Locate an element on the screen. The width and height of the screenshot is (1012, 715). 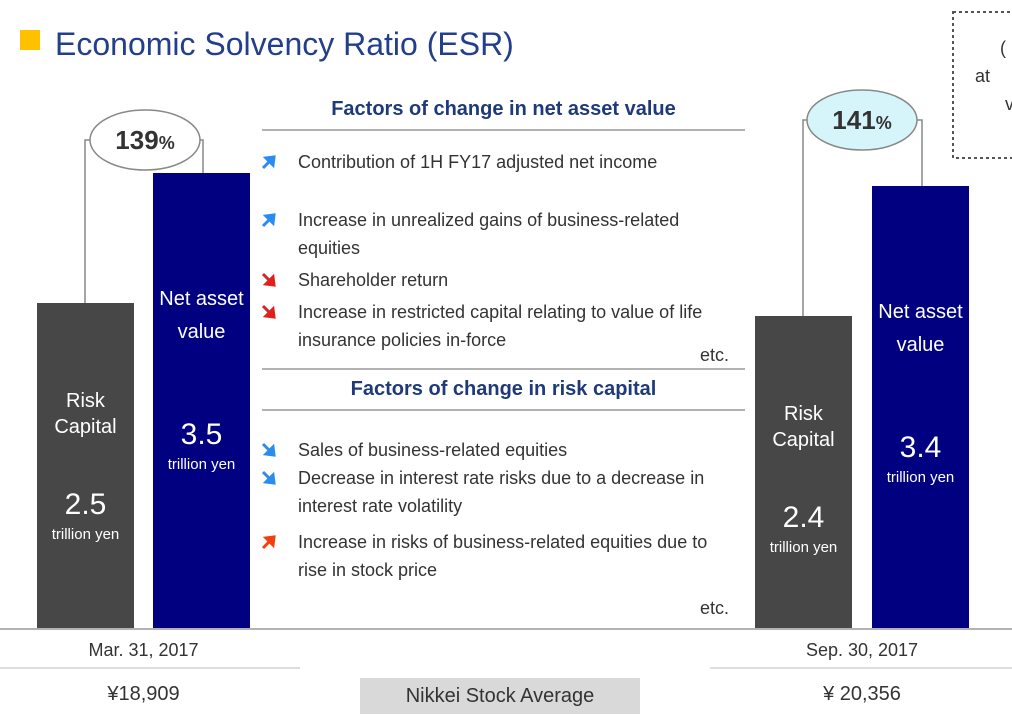
title: Economic Solvency Ratio (ESR) is located at coordinates (284, 44).